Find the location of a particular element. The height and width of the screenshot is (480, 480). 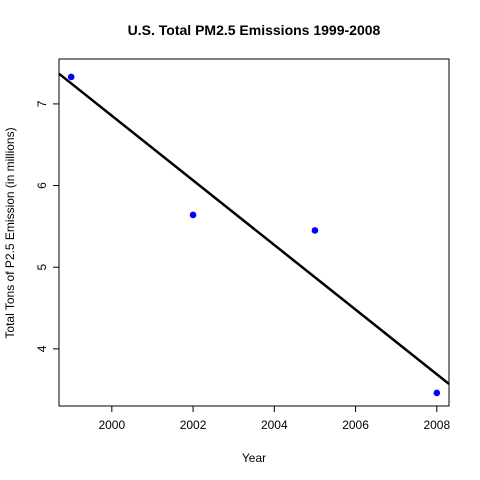

x-axis: 2000 2002 2004 2006 2008 is located at coordinates (274, 418).